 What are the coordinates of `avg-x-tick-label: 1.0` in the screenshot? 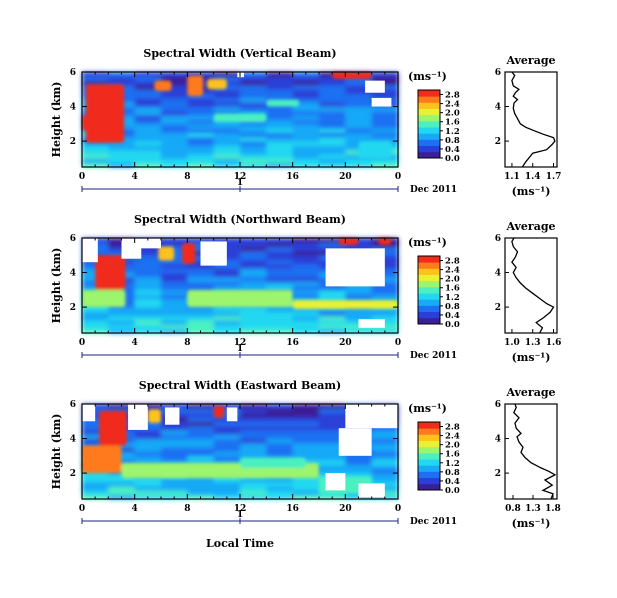 It's located at (512, 343).